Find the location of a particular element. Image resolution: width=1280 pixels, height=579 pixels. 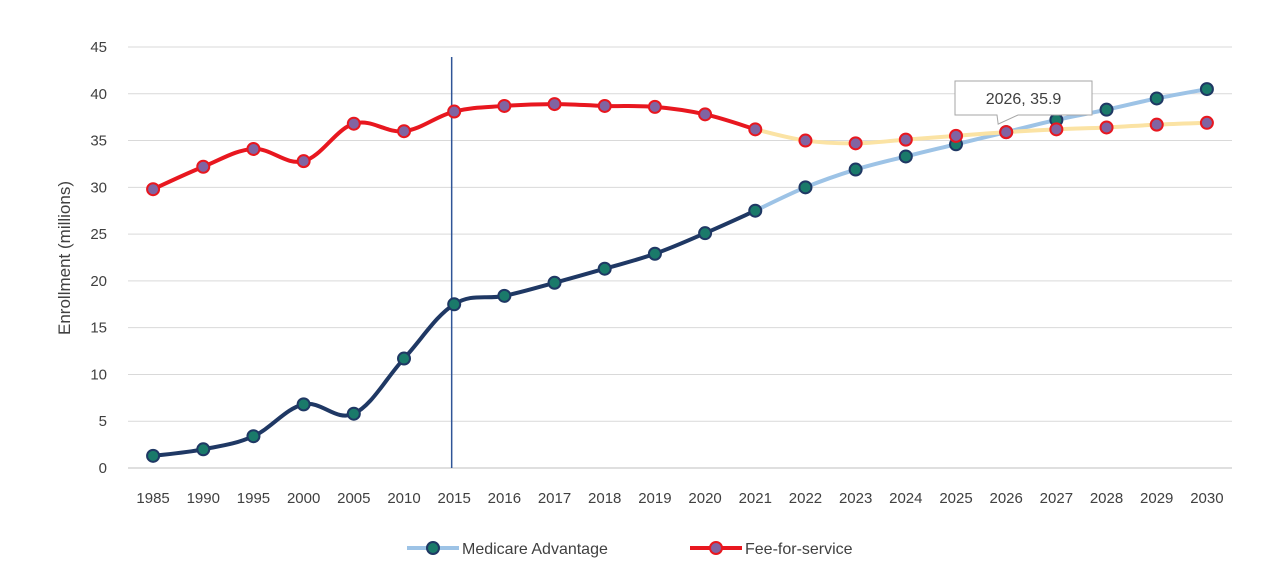

marker-fee-for-service-1985 is located at coordinates (153, 189).